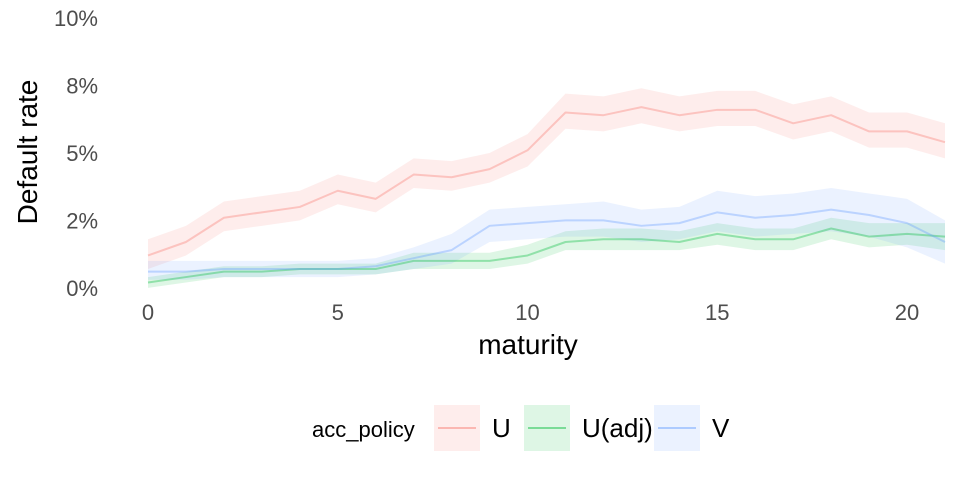  I want to click on legend-label: V, so click(721, 428).